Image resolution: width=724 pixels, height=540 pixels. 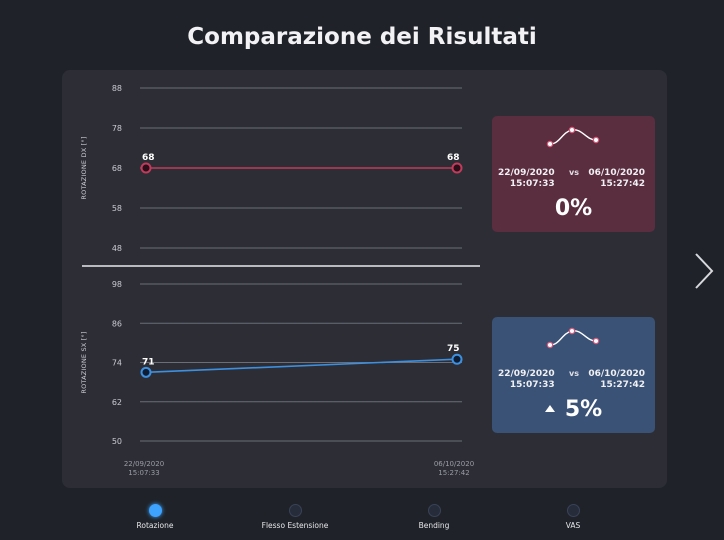 What do you see at coordinates (117, 208) in the screenshot?
I see `y-tick-label: 58` at bounding box center [117, 208].